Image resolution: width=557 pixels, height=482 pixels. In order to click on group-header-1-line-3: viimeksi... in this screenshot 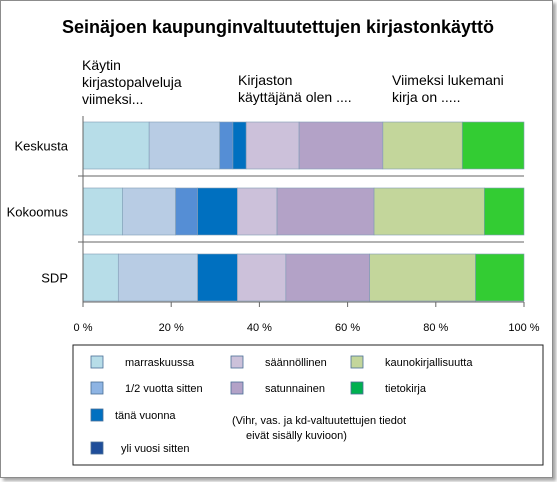, I will do `click(112, 99)`.